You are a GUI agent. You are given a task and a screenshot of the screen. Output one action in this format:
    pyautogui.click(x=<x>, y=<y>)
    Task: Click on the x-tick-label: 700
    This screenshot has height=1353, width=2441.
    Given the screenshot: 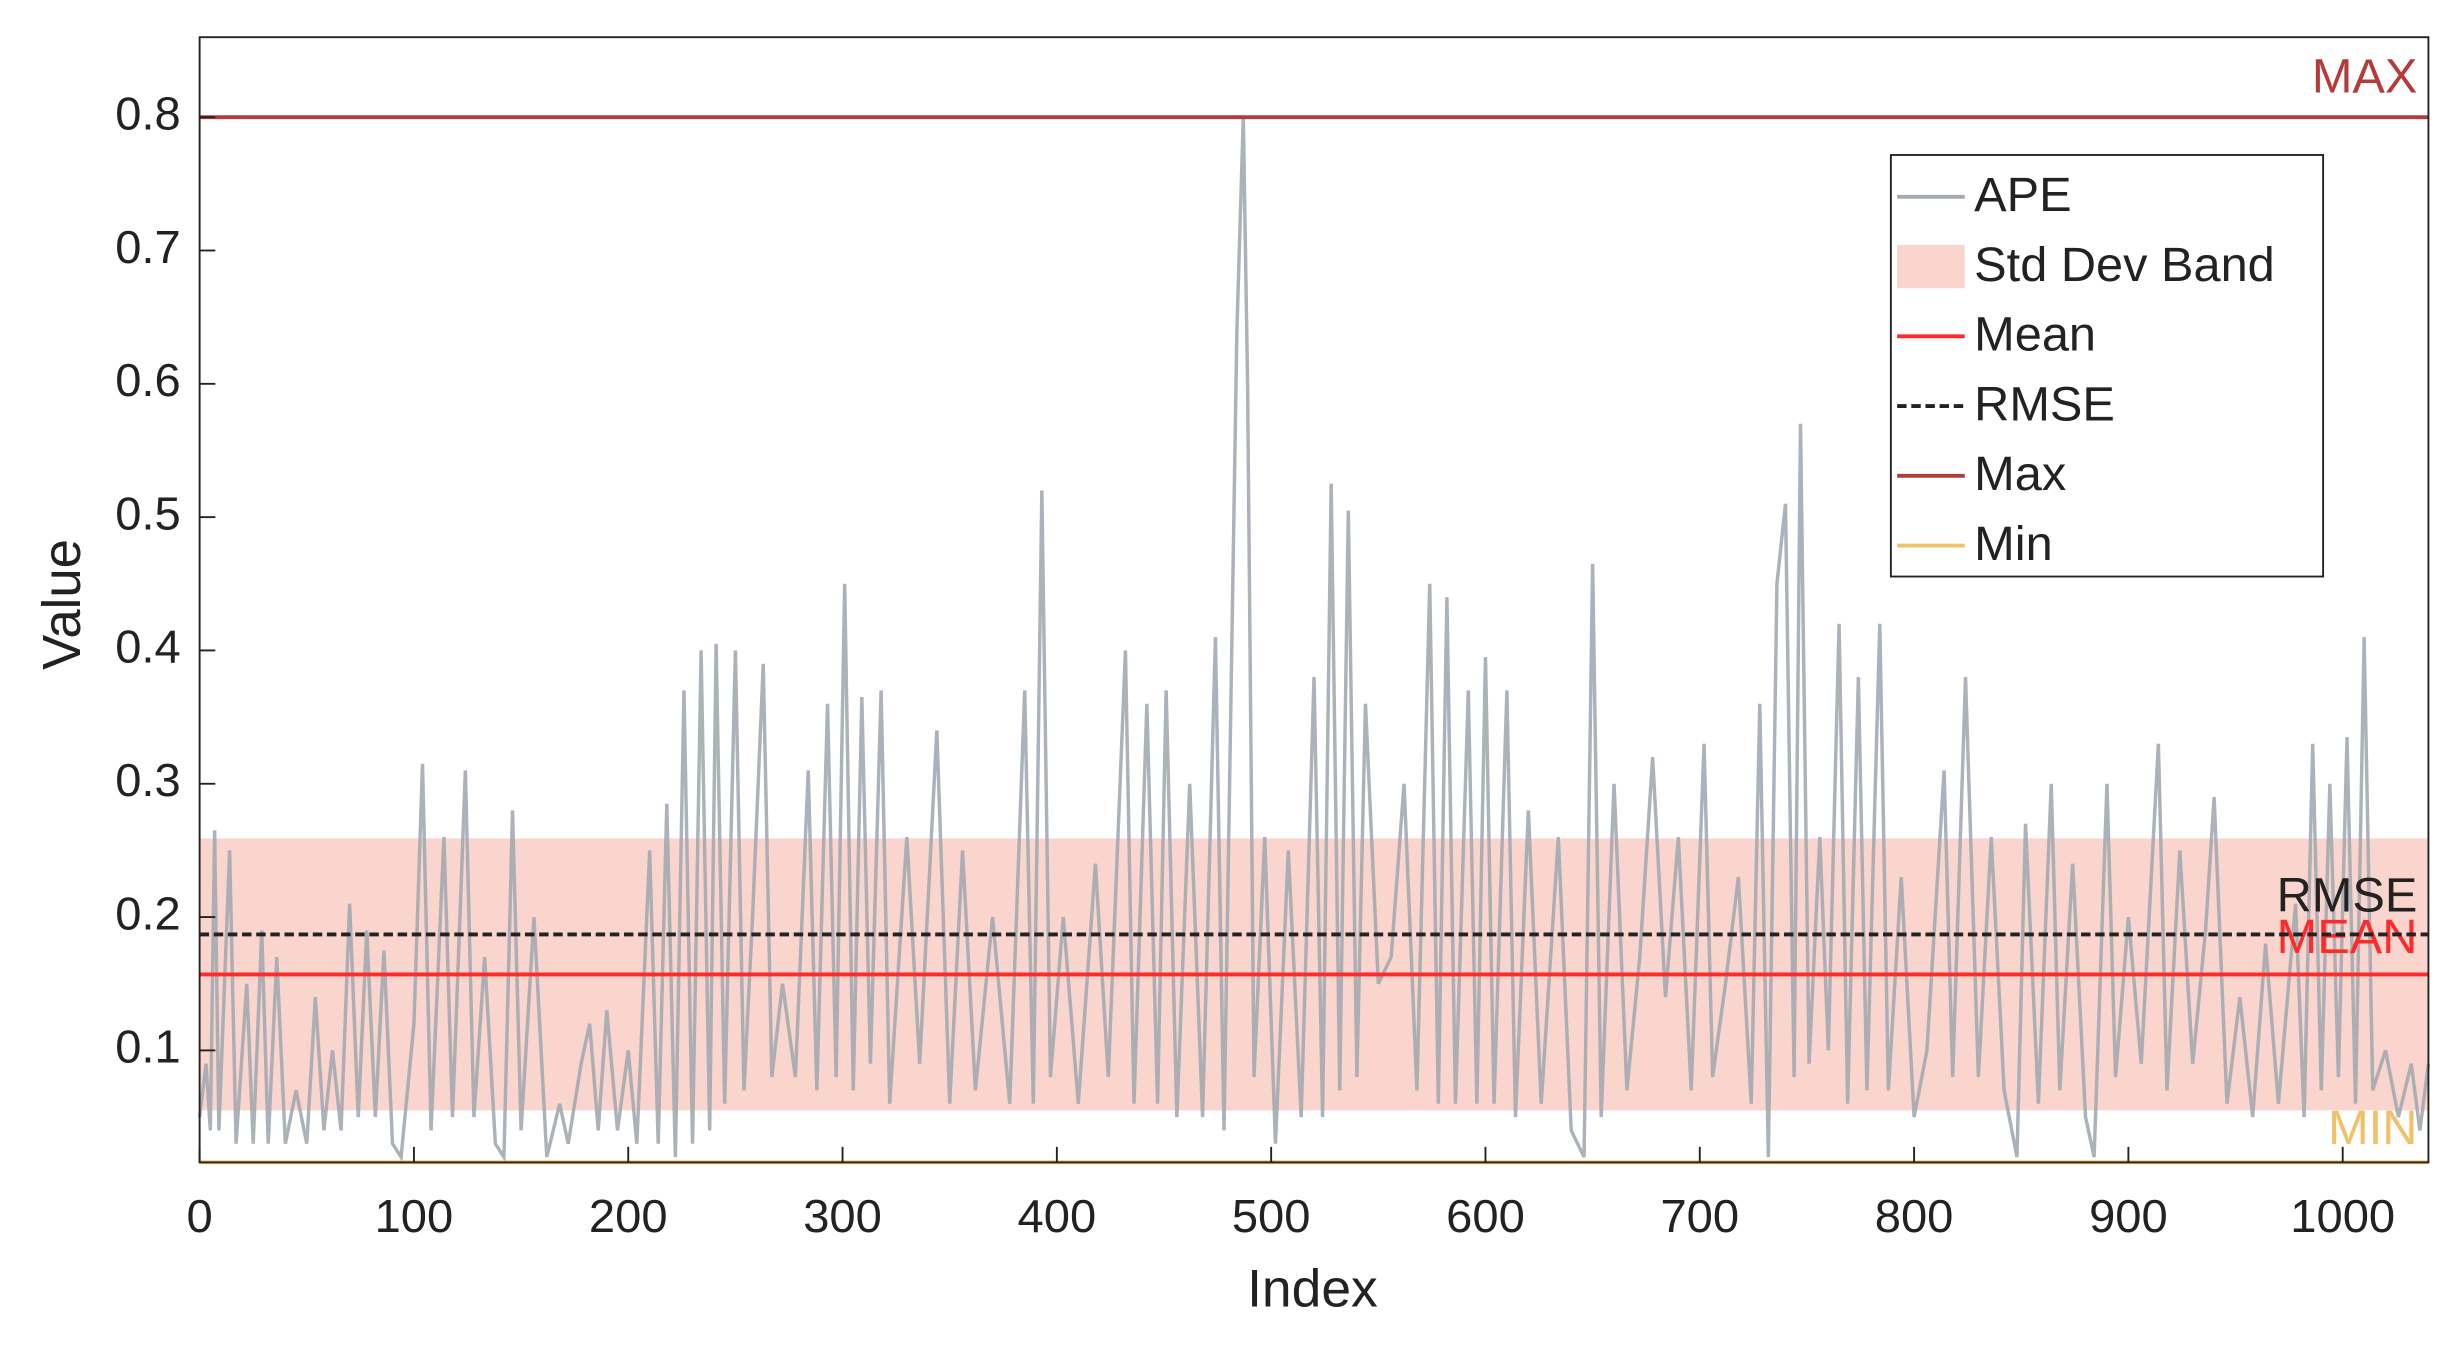 What is the action you would take?
    pyautogui.click(x=1699, y=1216)
    